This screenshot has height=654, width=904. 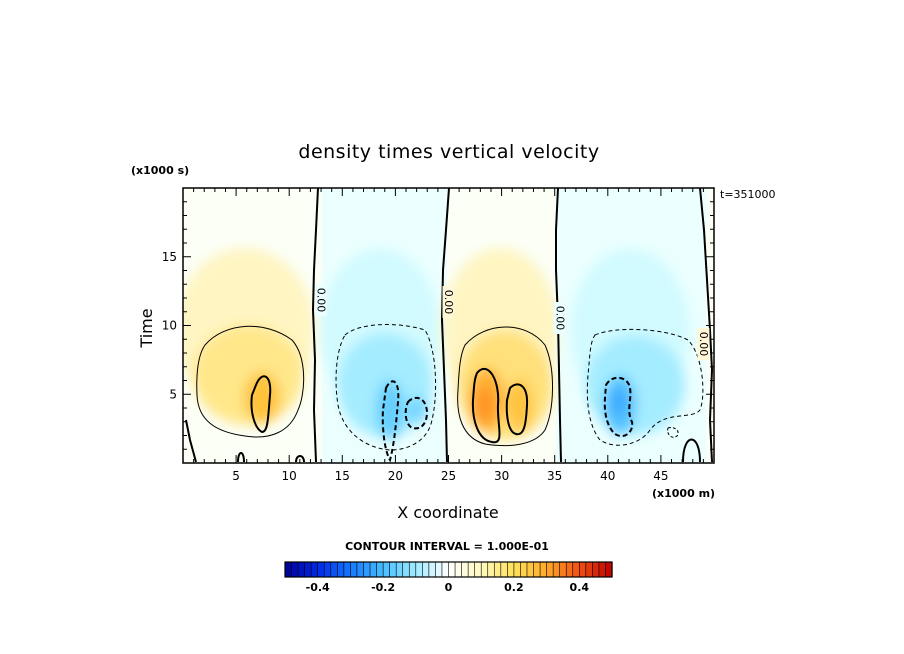 I want to click on colorbar-tick-label: 0.2, so click(x=514, y=587).